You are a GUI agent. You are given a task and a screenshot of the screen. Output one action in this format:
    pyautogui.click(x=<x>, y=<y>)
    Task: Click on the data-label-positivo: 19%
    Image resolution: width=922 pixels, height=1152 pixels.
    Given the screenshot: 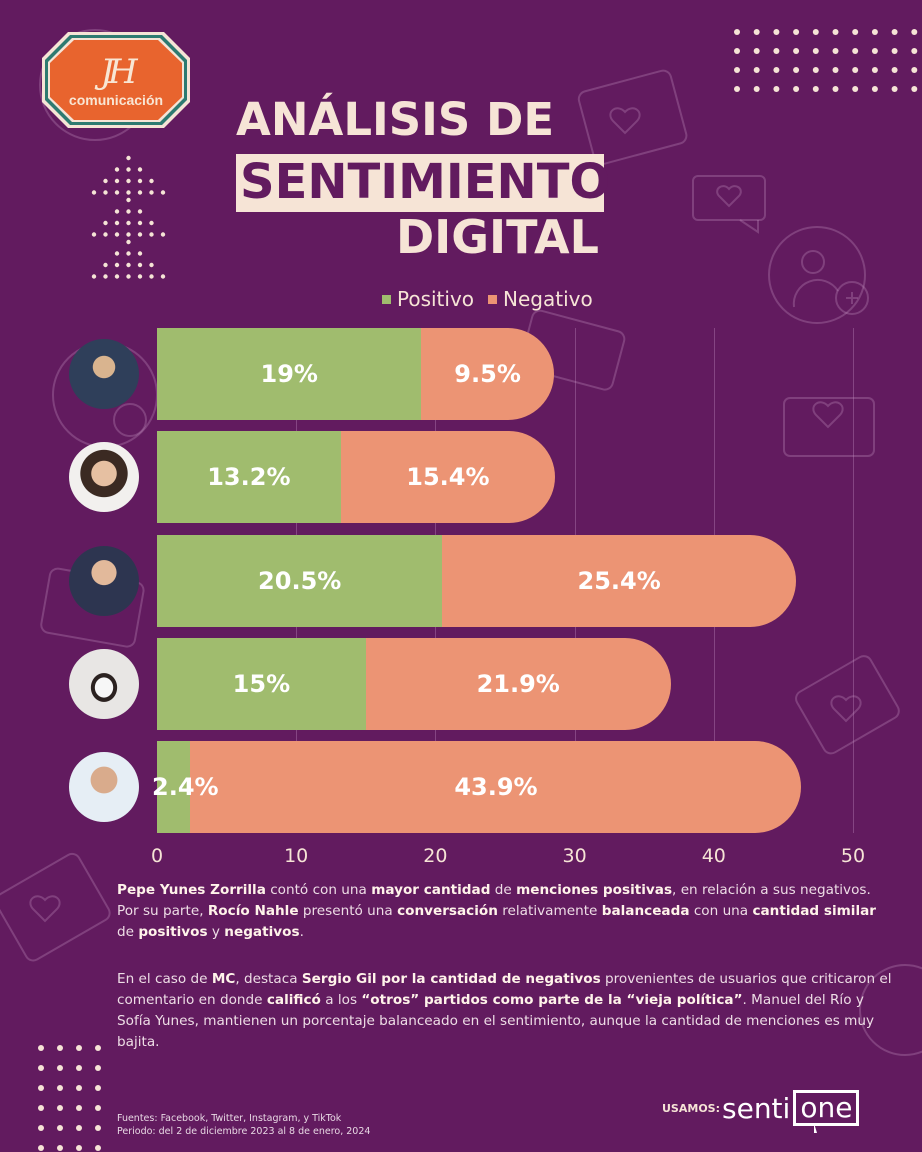 What is the action you would take?
    pyautogui.click(x=289, y=374)
    